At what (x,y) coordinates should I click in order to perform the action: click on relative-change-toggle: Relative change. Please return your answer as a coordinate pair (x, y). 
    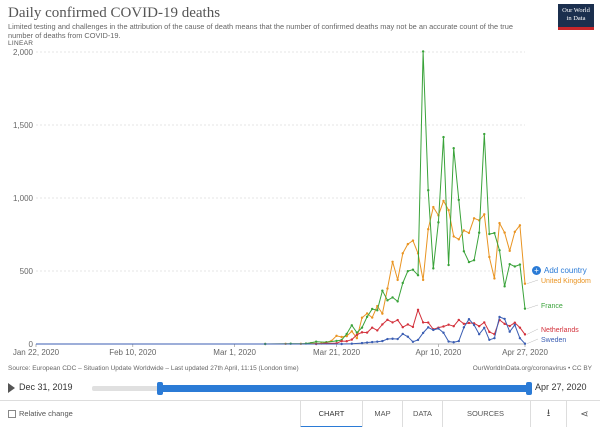
    Looking at the image, I should click on (40, 413).